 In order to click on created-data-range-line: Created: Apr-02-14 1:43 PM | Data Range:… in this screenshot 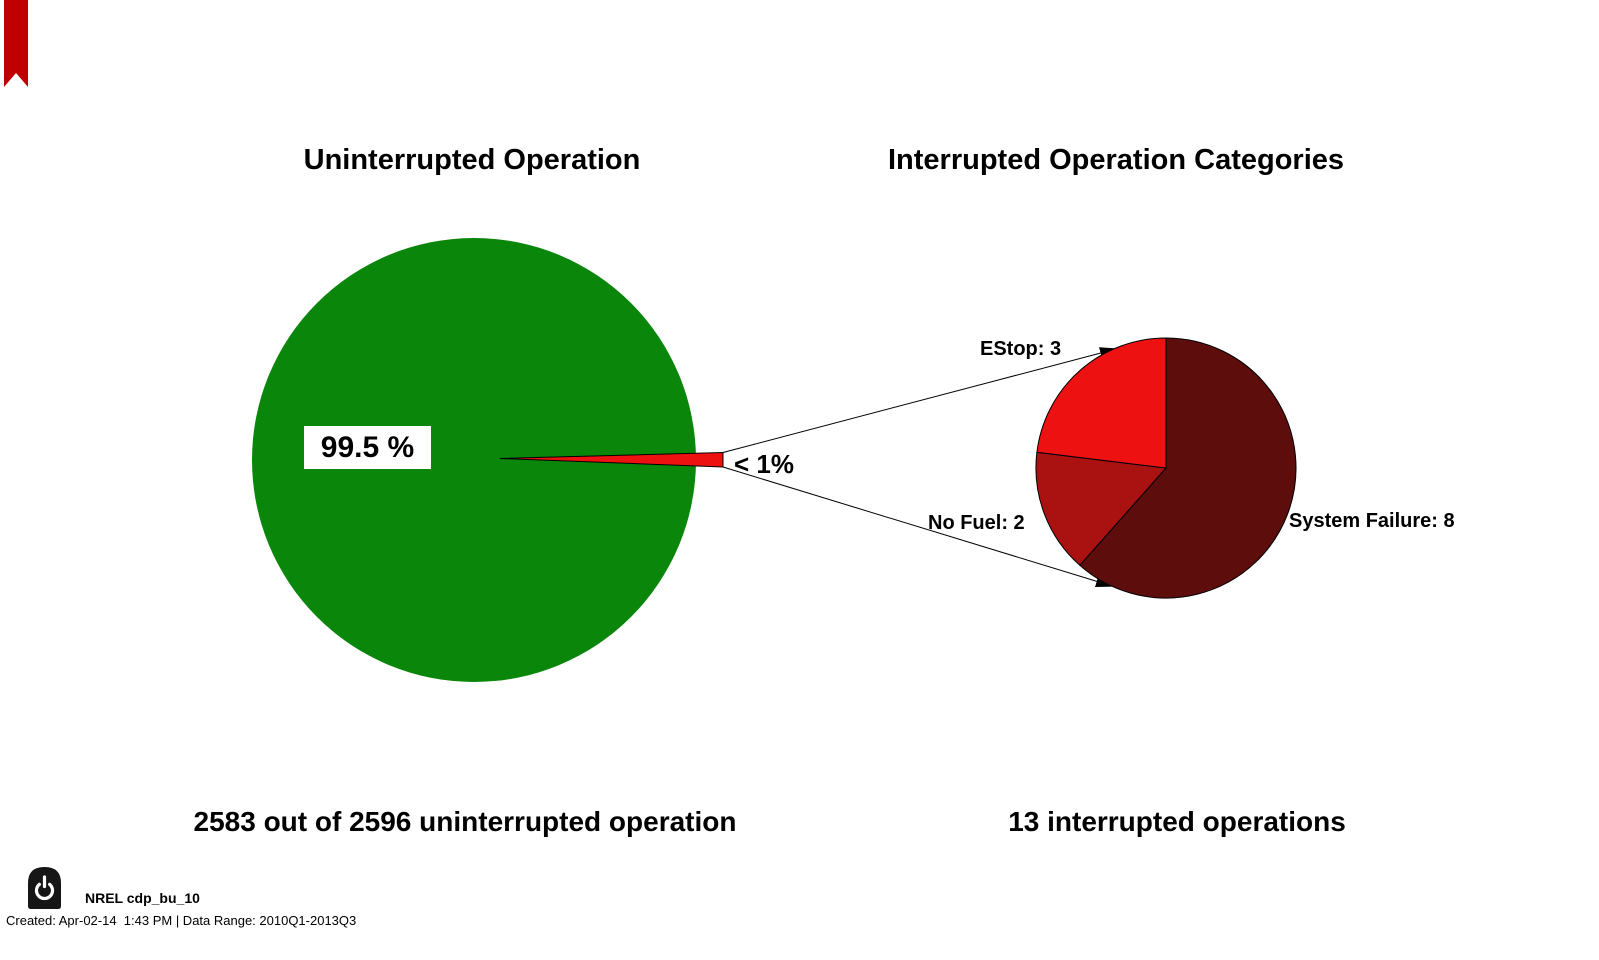, I will do `click(181, 920)`.